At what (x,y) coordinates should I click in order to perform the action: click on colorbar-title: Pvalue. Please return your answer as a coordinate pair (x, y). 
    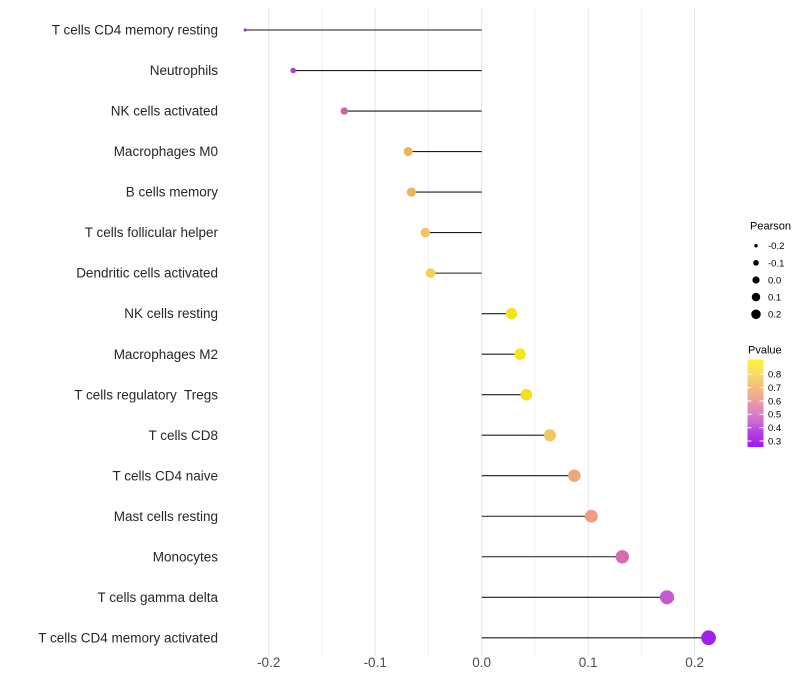
    Looking at the image, I should click on (765, 351).